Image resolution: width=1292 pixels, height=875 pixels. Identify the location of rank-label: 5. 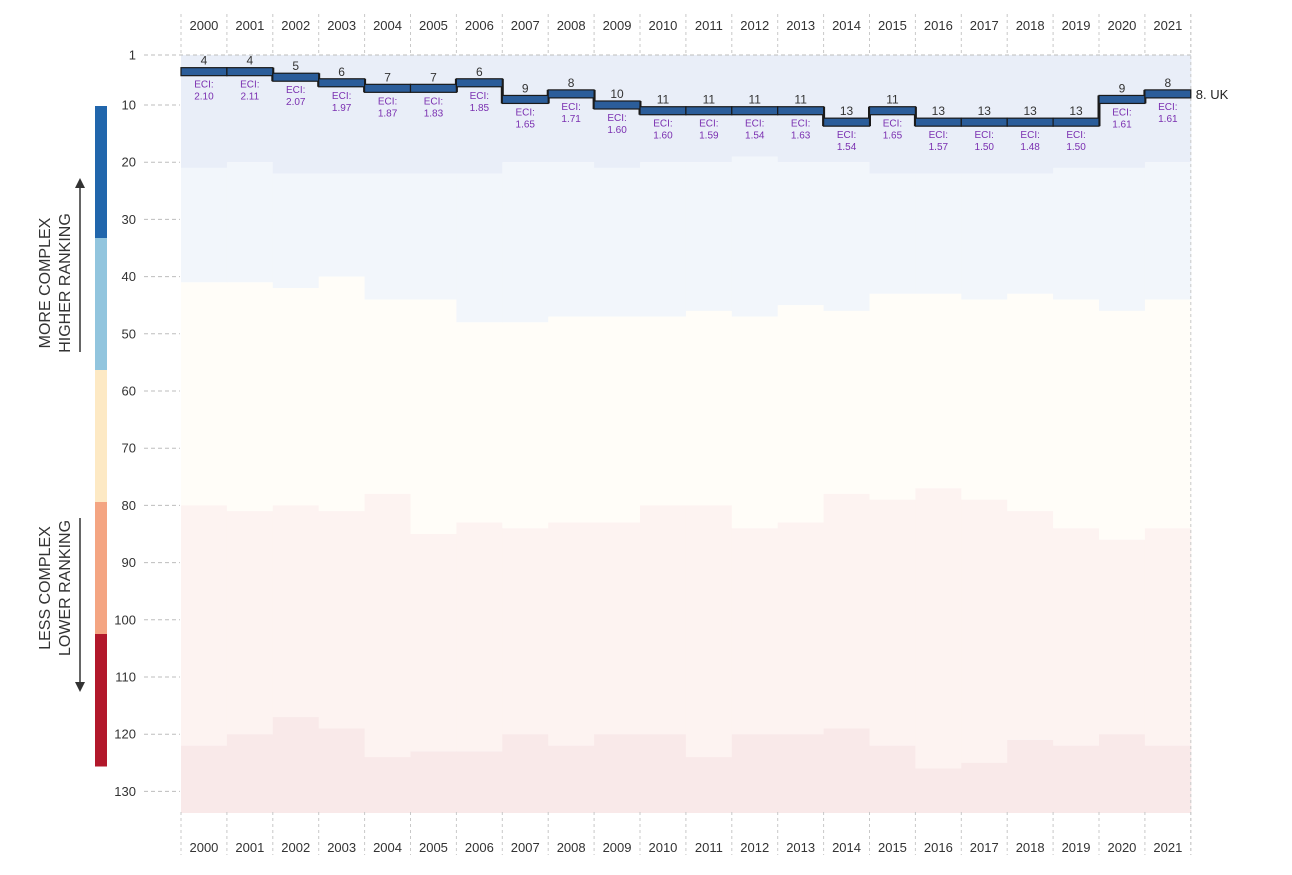
(295, 66).